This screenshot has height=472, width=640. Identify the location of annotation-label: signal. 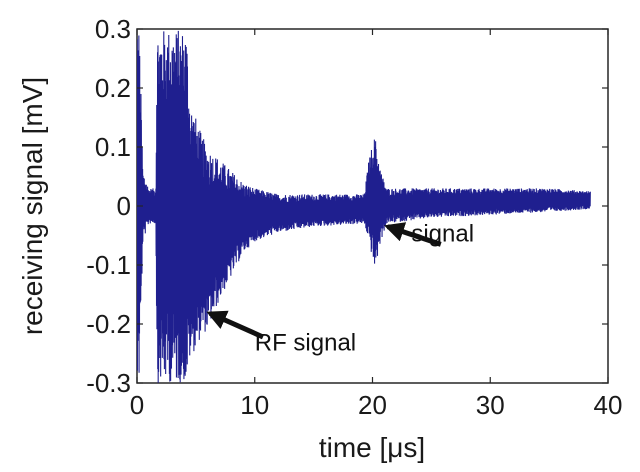
(442, 233).